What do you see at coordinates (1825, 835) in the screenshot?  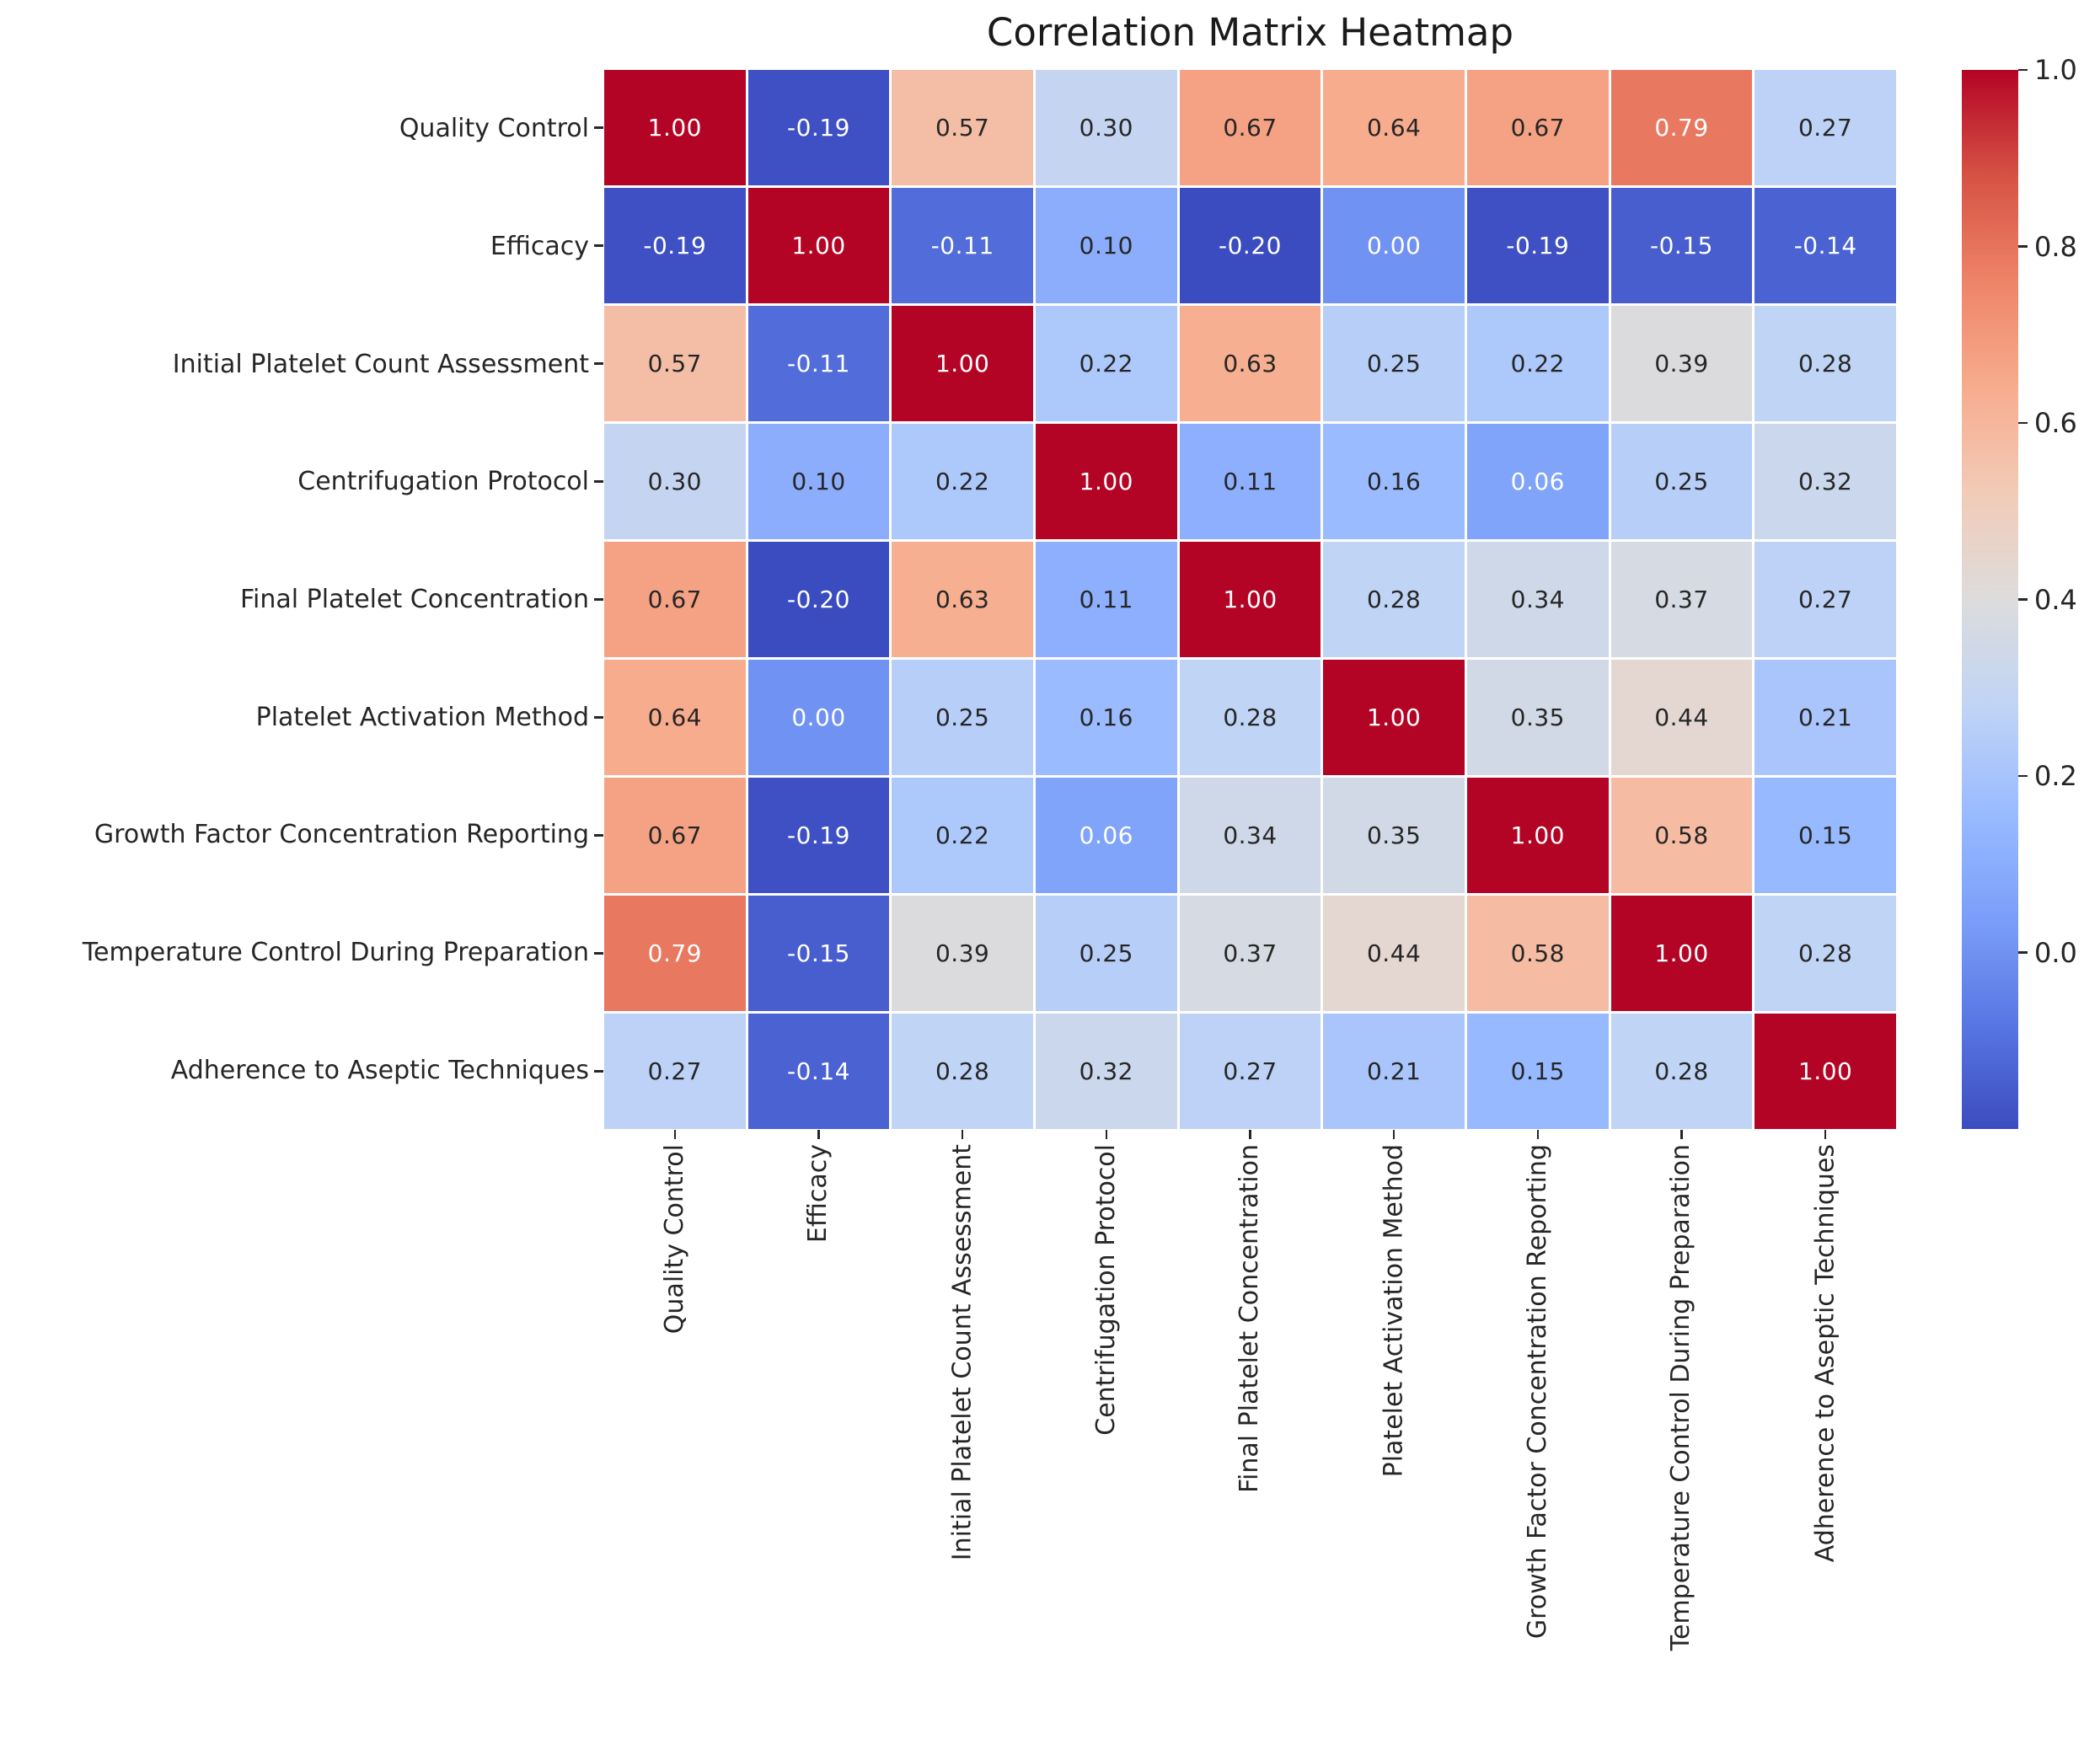 I see `heatmap-cell-r6c8: 0.15` at bounding box center [1825, 835].